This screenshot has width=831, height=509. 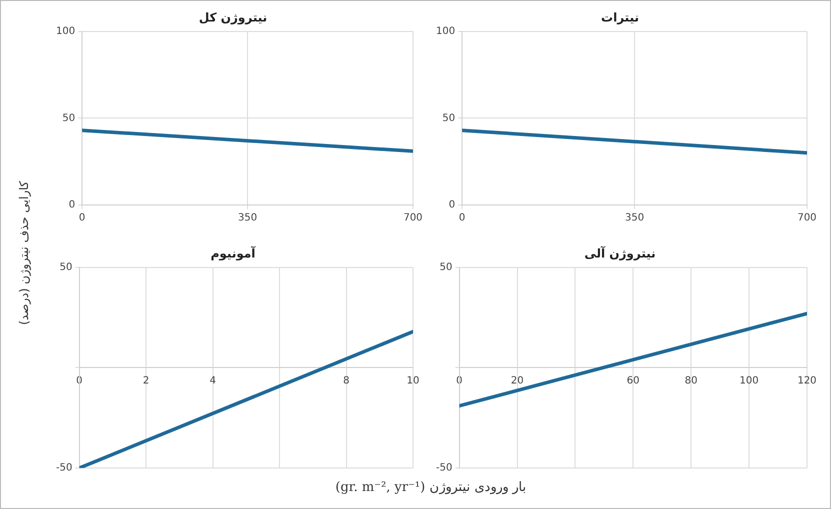 I want to click on x-tick-label: 100, so click(x=749, y=380).